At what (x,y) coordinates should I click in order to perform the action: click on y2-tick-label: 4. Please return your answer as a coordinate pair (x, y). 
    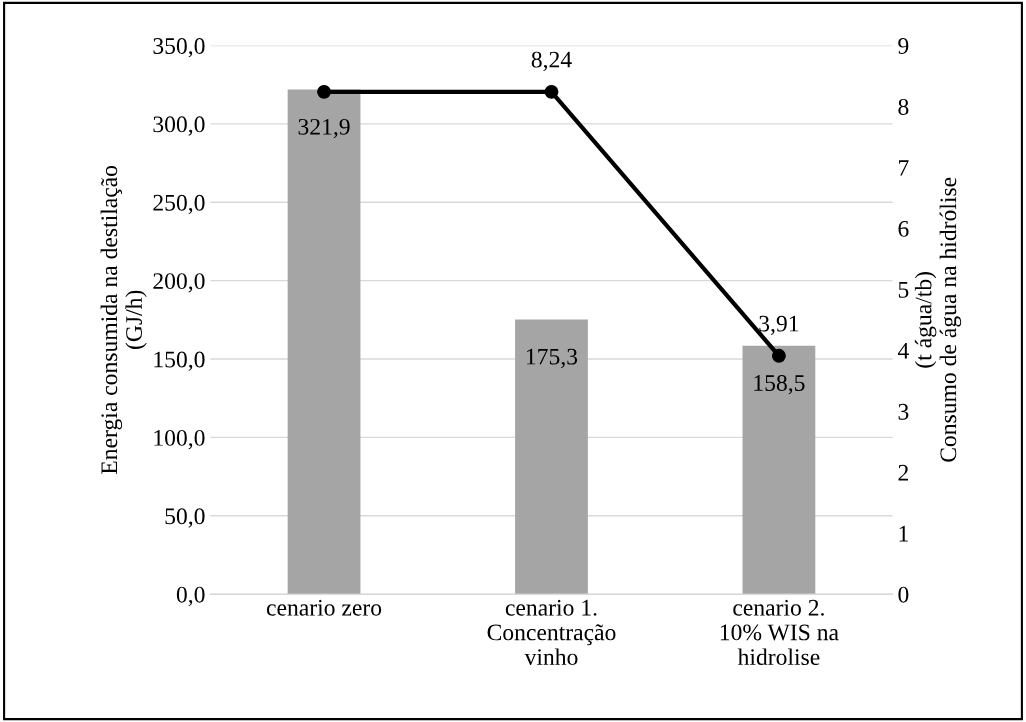
    Looking at the image, I should click on (903, 350).